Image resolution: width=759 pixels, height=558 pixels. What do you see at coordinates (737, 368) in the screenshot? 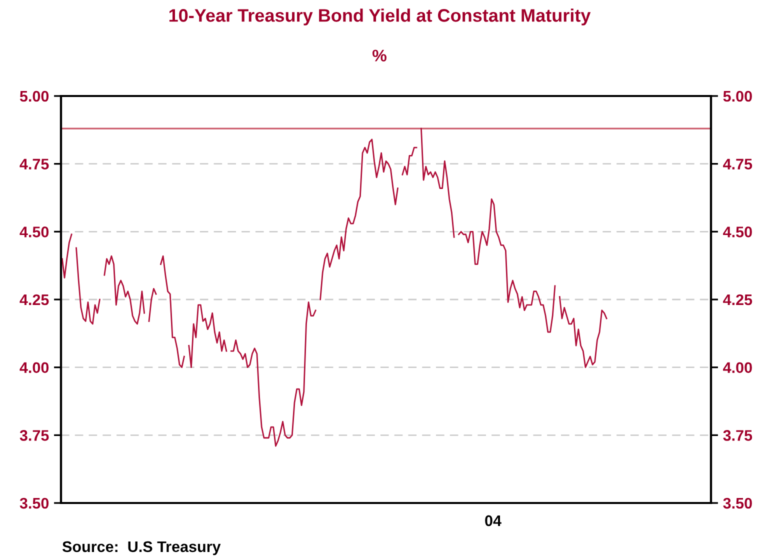
I see `y2-tick-label: 4.00` at bounding box center [737, 368].